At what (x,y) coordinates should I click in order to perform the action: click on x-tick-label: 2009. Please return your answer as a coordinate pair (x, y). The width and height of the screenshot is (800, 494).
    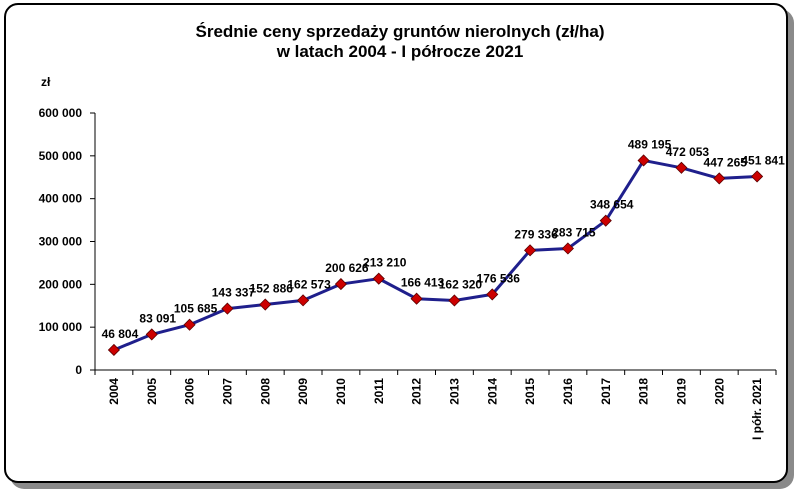
    Looking at the image, I should click on (303, 391).